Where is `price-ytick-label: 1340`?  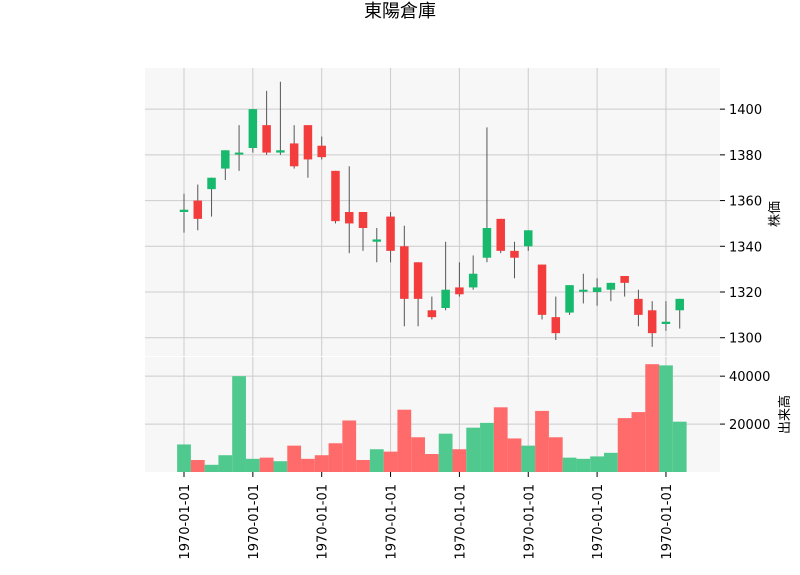
price-ytick-label: 1340 is located at coordinates (745, 247).